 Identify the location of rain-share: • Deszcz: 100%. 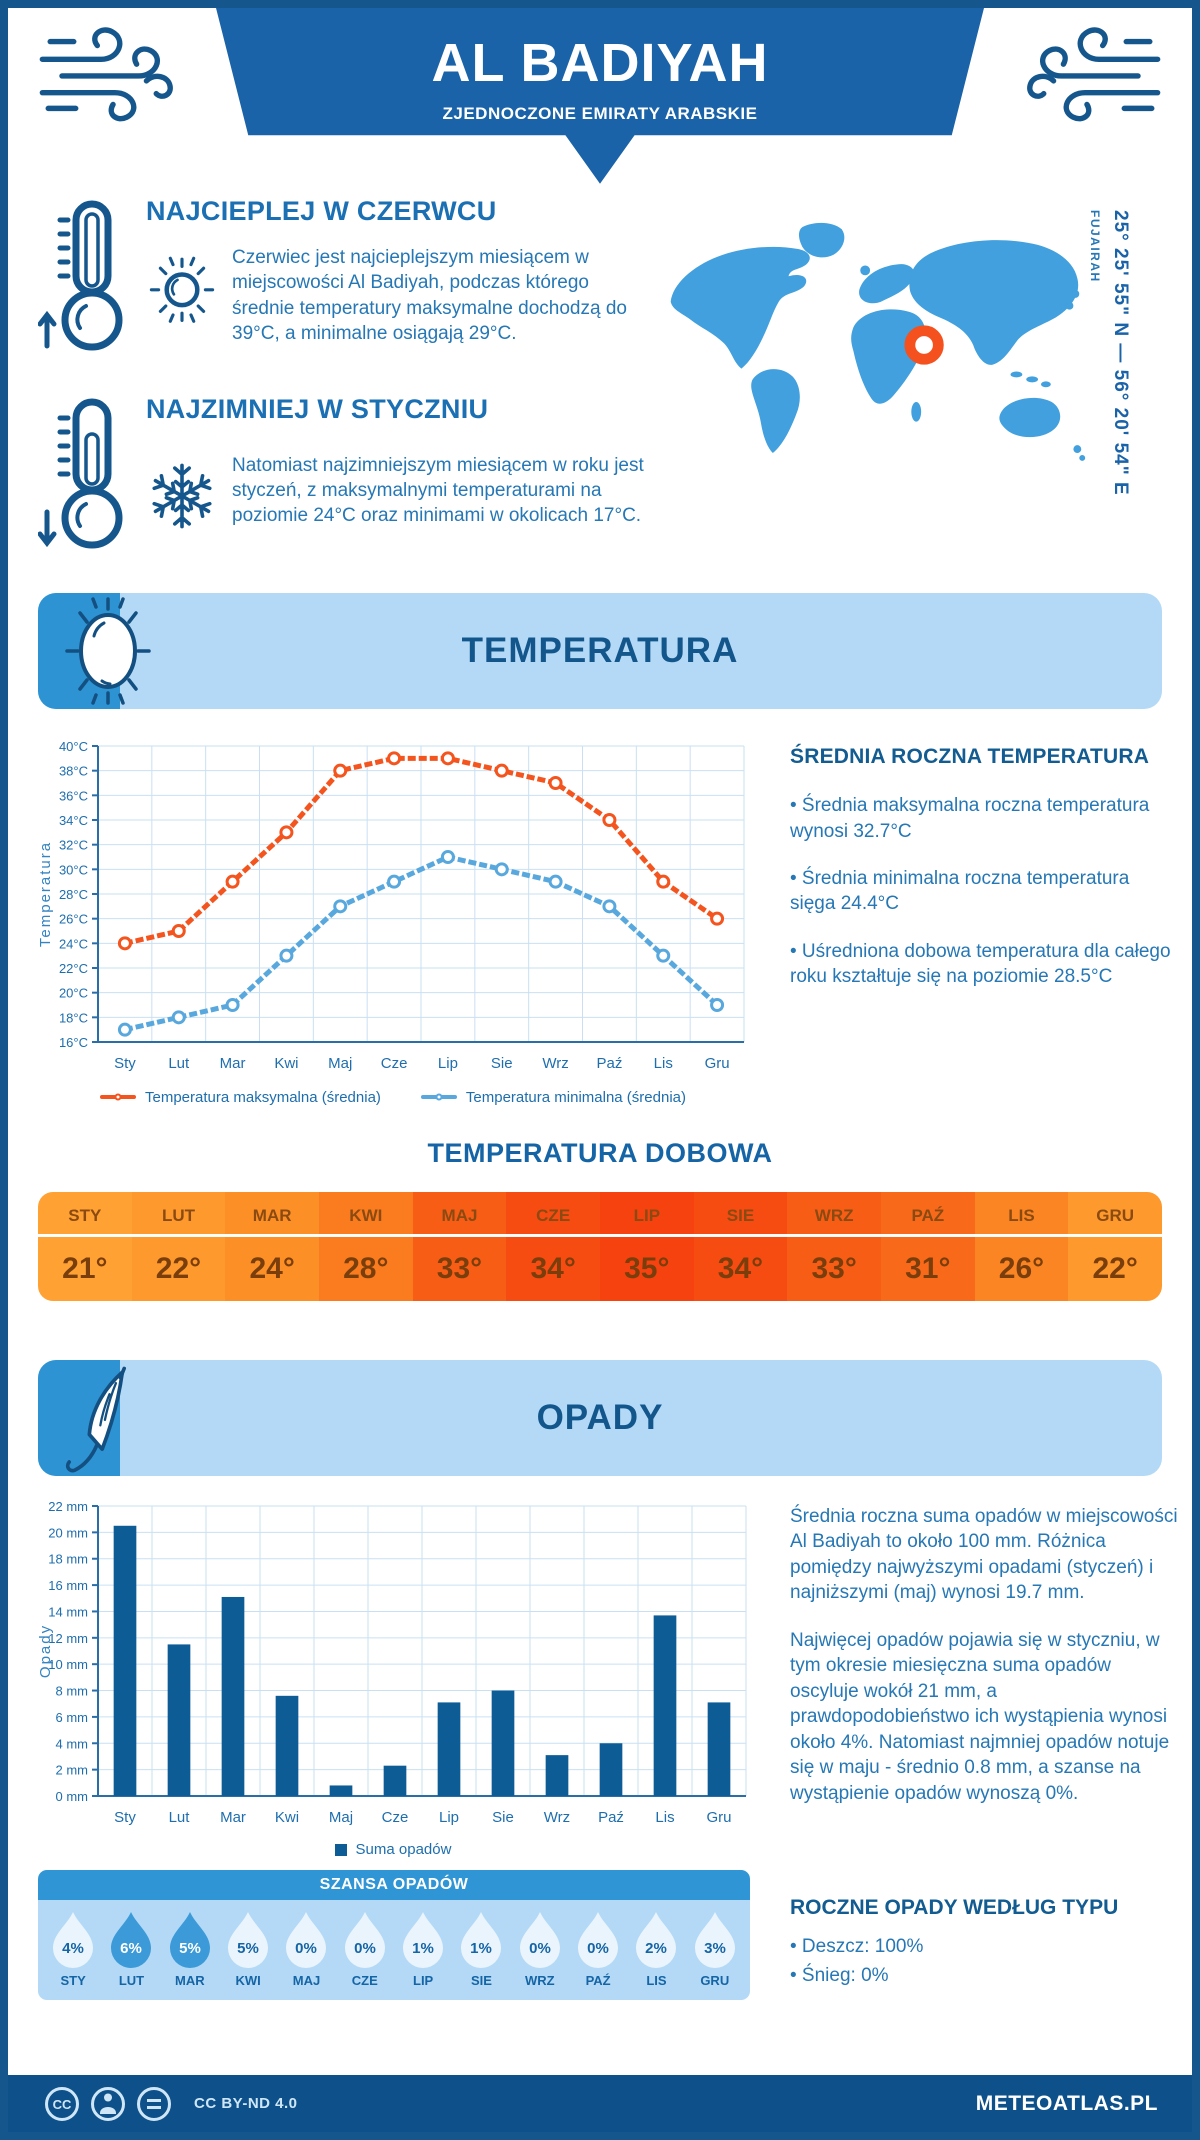
(857, 1946).